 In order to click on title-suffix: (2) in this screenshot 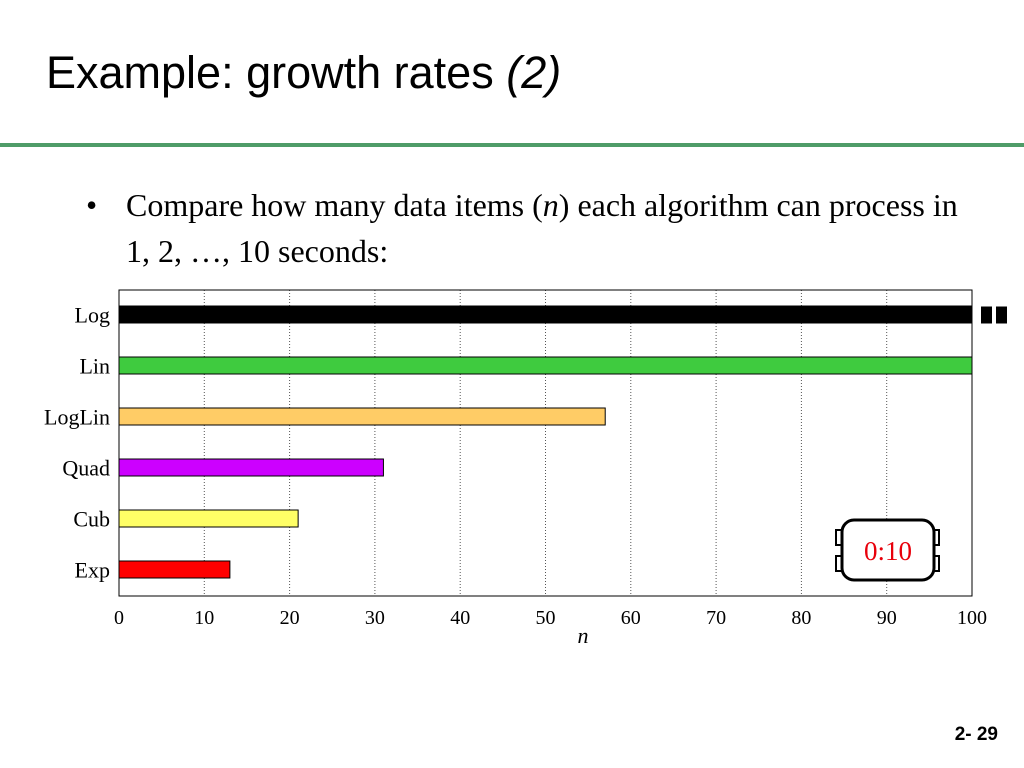, I will do `click(534, 72)`.